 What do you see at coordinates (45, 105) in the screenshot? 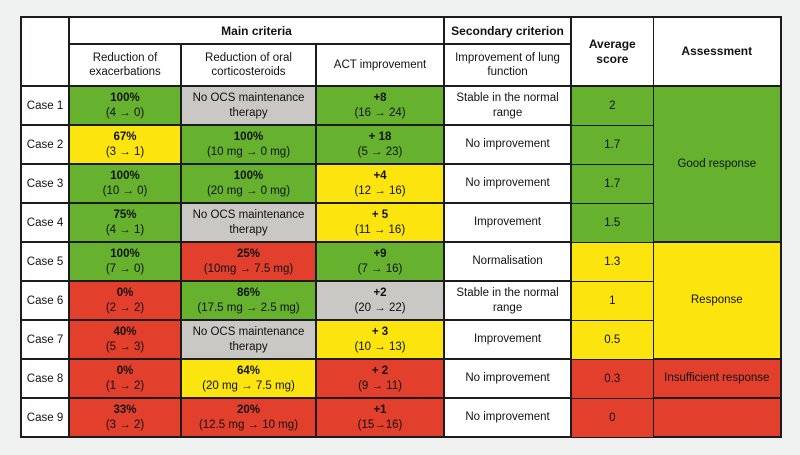
I see `case-label: Case 1` at bounding box center [45, 105].